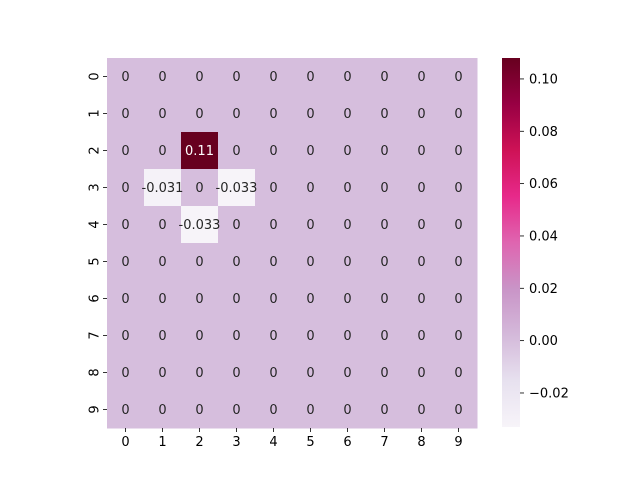 Image resolution: width=640 pixels, height=480 pixels. Describe the element at coordinates (543, 184) in the screenshot. I see `colorbar-tick-label: 0.06` at that location.